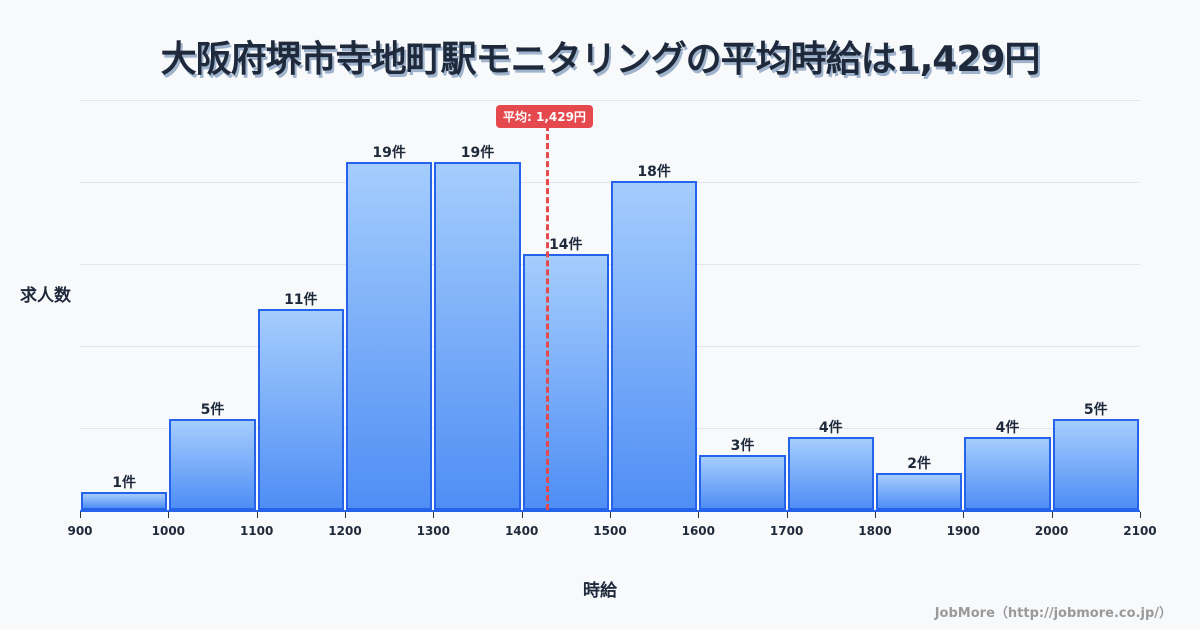 This screenshot has height=630, width=1200. Describe the element at coordinates (45, 296) in the screenshot. I see `y-axis-label: 求人数` at that location.